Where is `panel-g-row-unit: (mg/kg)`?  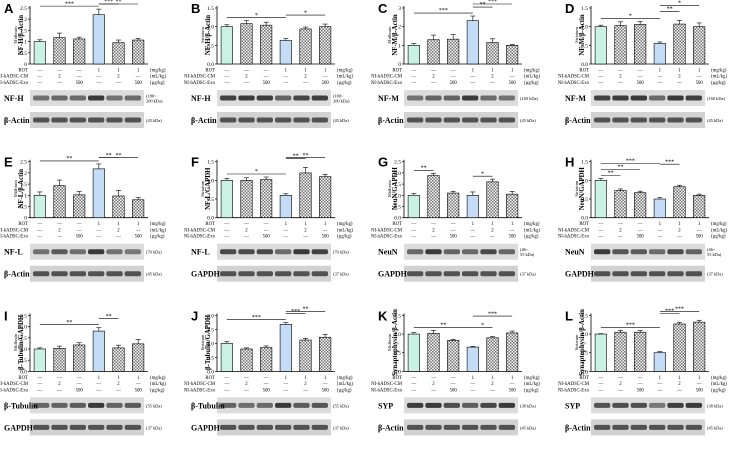 panel-g-row-unit: (mg/kg) is located at coordinates (532, 224).